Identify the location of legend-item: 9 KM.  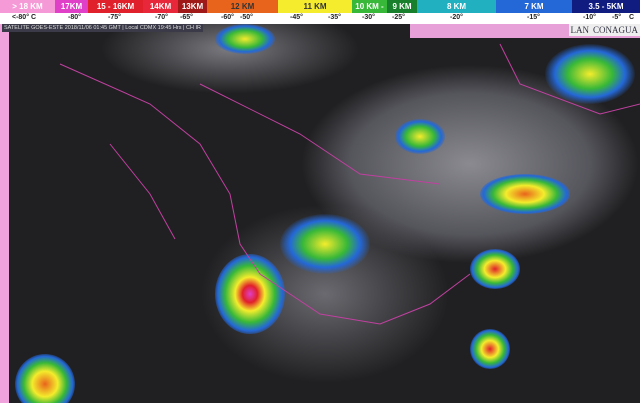
(402, 6).